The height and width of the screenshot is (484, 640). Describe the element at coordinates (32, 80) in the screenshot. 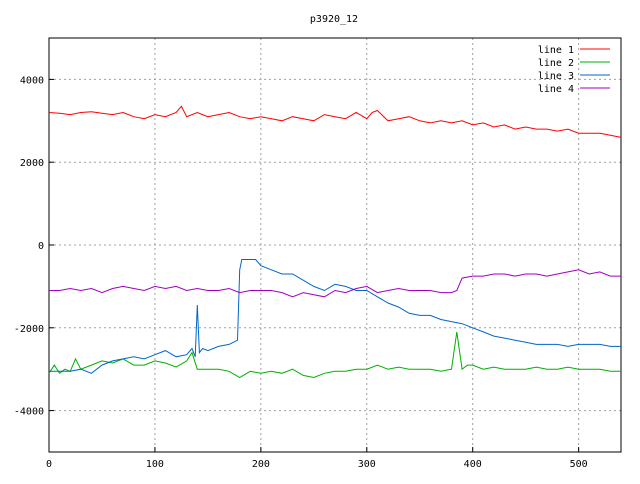

I see `y-tick-label: 4000` at that location.